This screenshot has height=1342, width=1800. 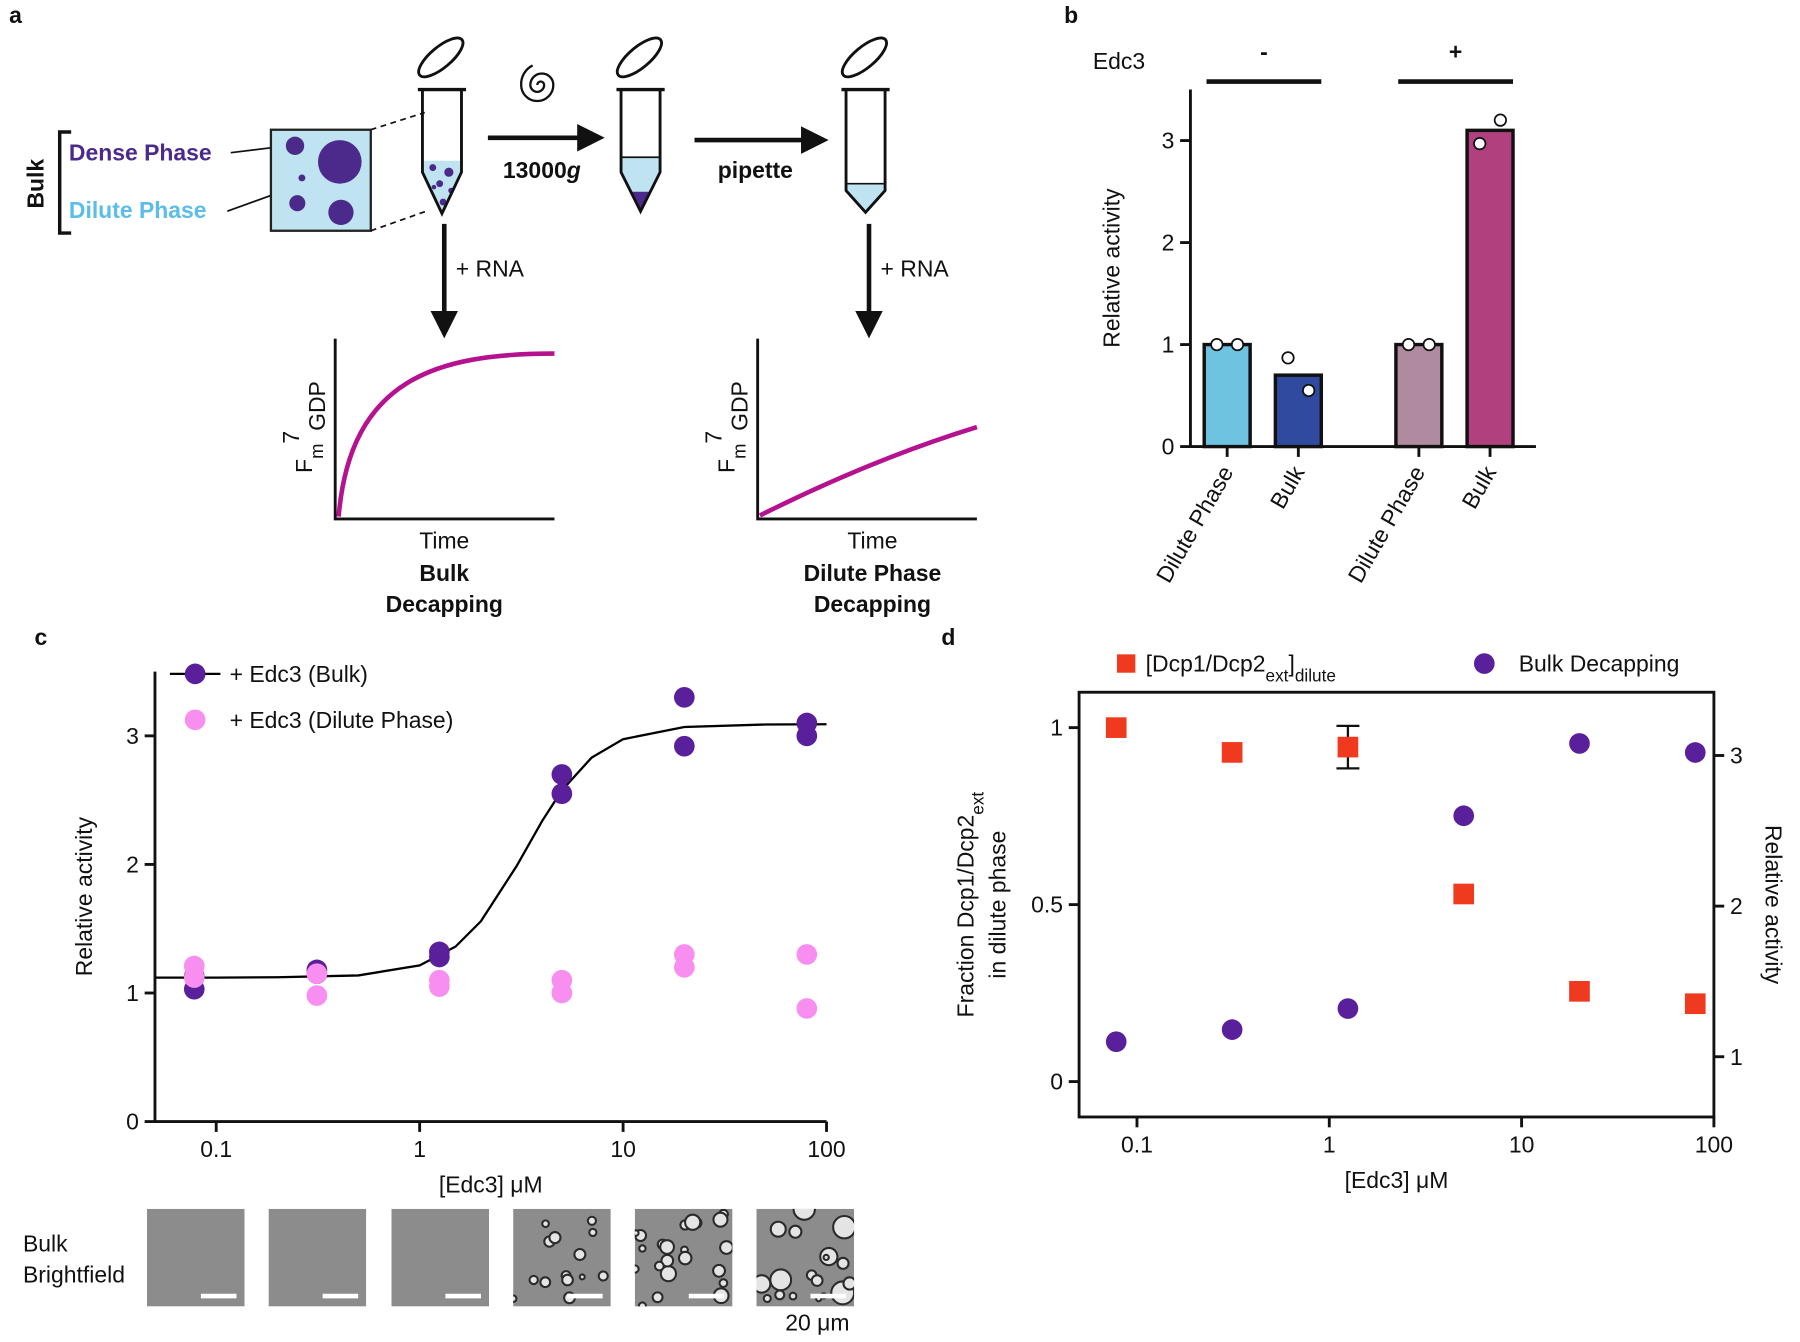 What do you see at coordinates (1111, 268) in the screenshot?
I see `y-label: Relative activity` at bounding box center [1111, 268].